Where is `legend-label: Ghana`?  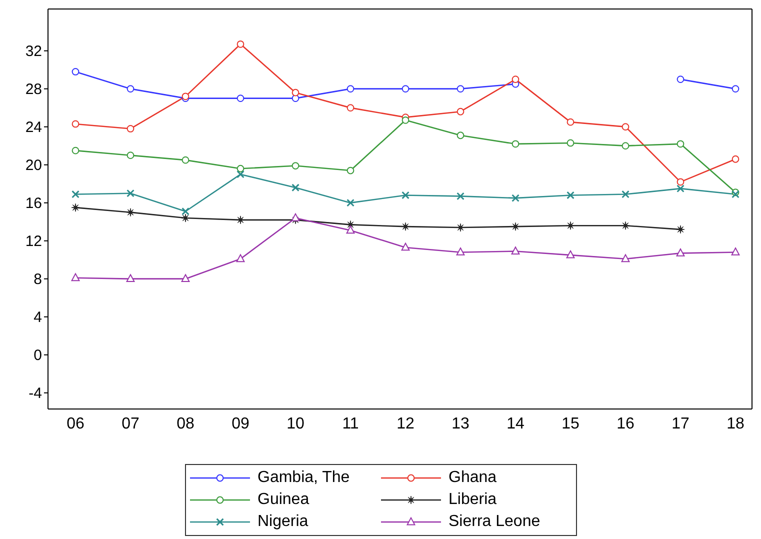
legend-label: Ghana is located at coordinates (472, 478).